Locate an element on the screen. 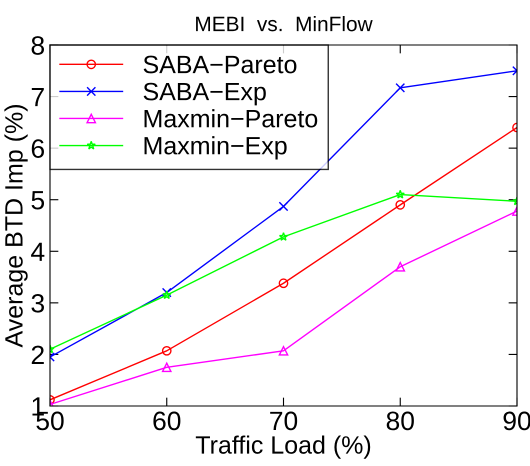 This screenshot has height=466, width=530. x-axis-title: Traffic Load (%) is located at coordinates (283, 447).